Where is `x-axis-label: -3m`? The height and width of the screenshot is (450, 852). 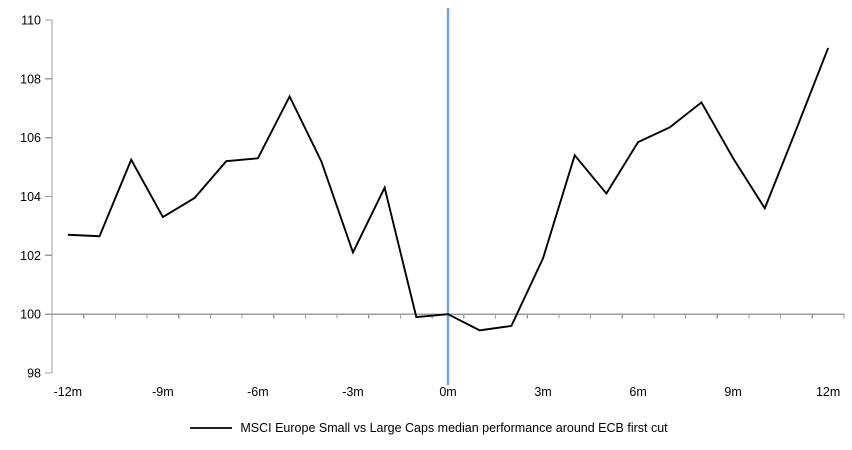 x-axis-label: -3m is located at coordinates (353, 392).